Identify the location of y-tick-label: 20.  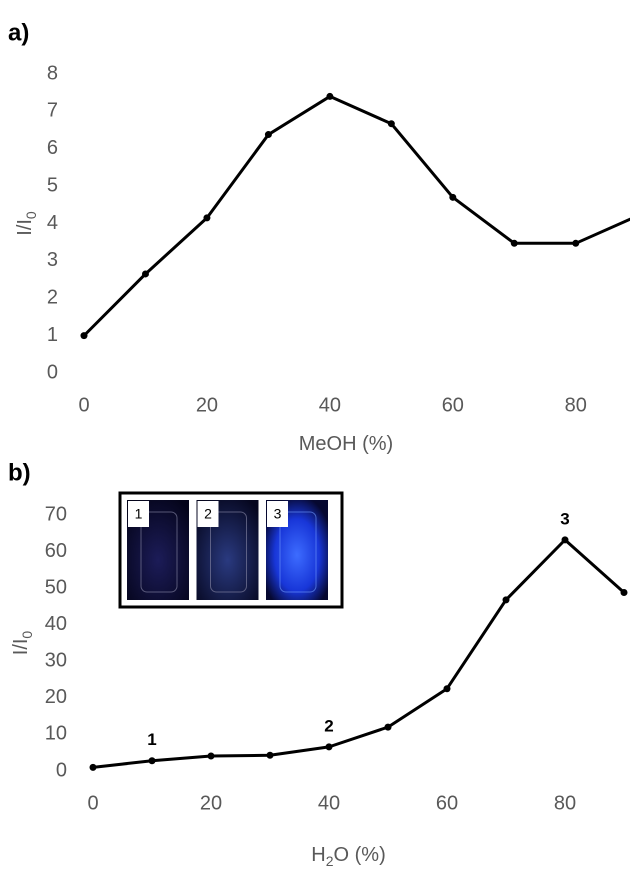
(56, 697).